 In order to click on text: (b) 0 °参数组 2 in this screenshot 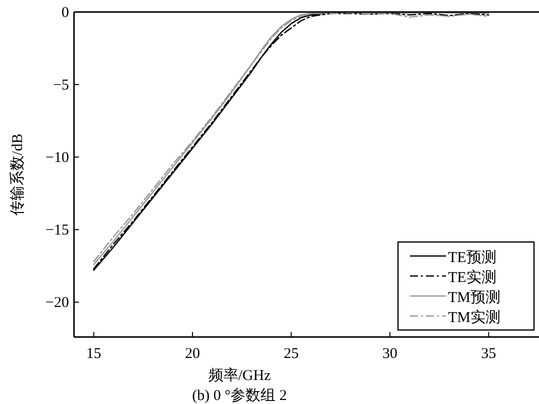, I will do `click(239, 395)`.